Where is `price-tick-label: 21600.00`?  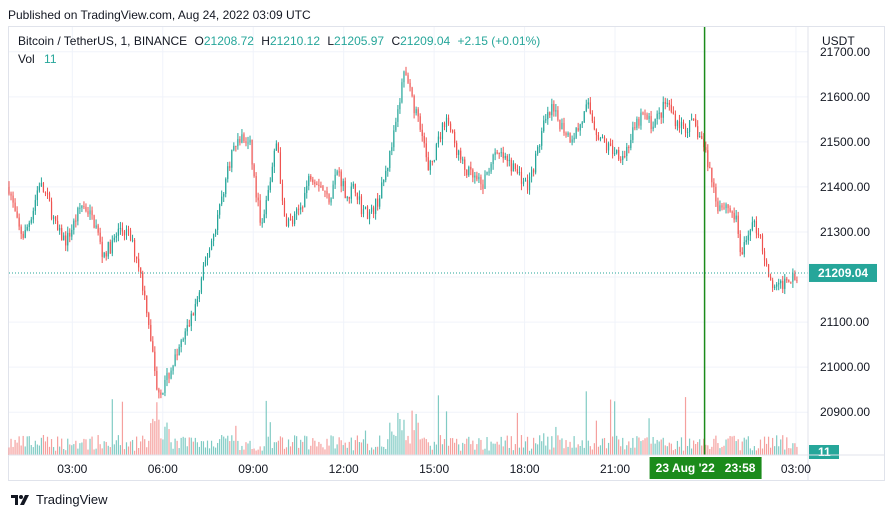
price-tick-label: 21600.00 is located at coordinates (845, 97).